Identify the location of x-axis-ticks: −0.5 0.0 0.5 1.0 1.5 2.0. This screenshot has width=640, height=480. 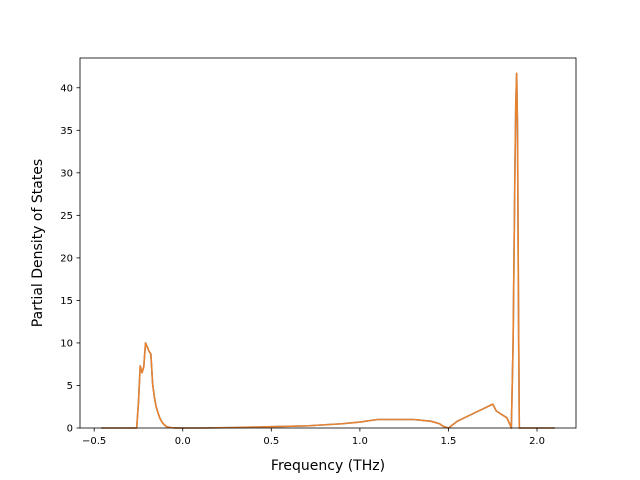
(313, 437).